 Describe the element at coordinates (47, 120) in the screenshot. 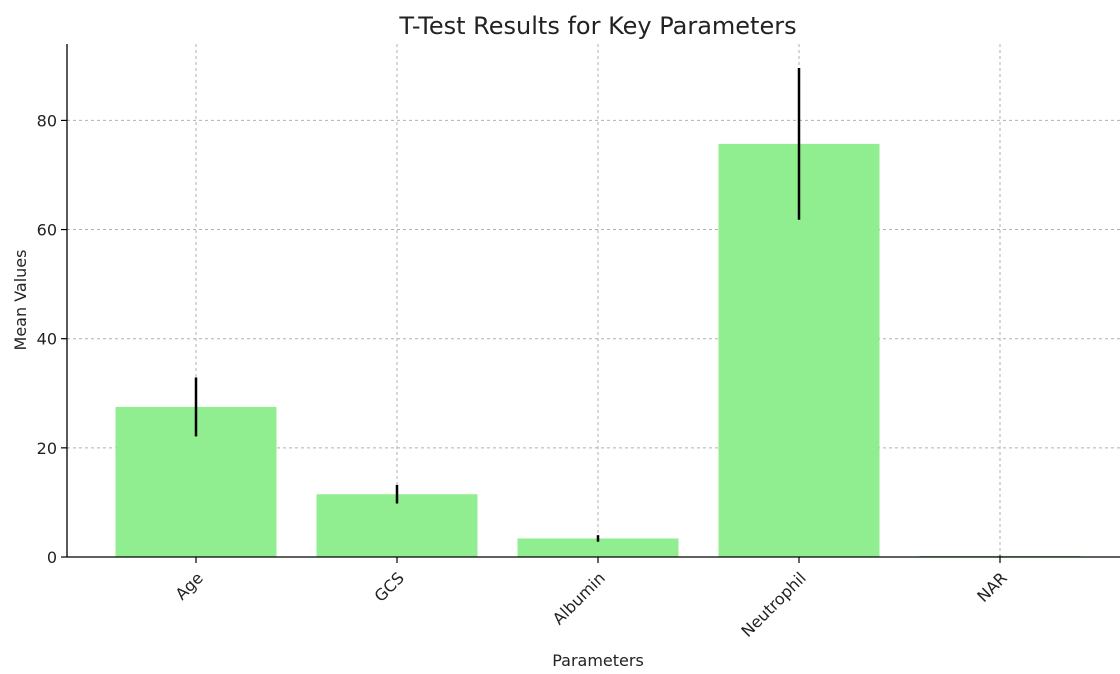

I see `y-tick-label: 80` at that location.